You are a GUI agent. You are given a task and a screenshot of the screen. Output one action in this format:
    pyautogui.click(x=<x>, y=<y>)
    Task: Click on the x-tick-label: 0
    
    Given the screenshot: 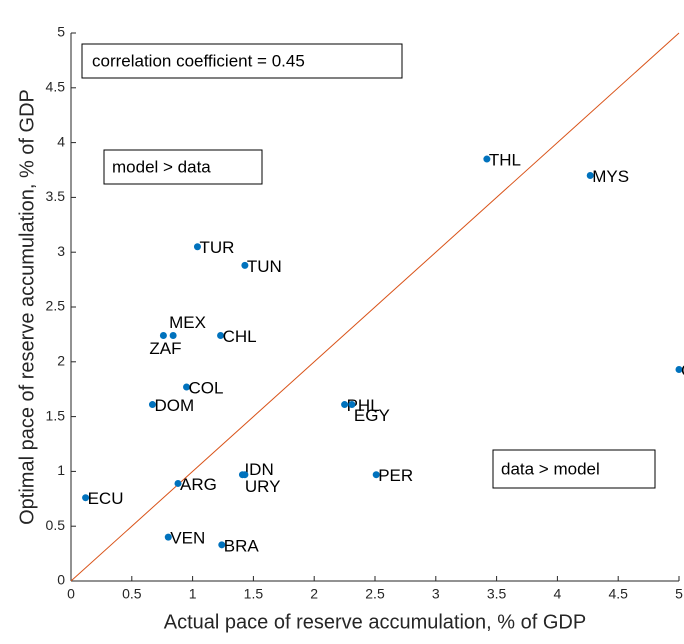 What is the action you would take?
    pyautogui.click(x=71, y=594)
    